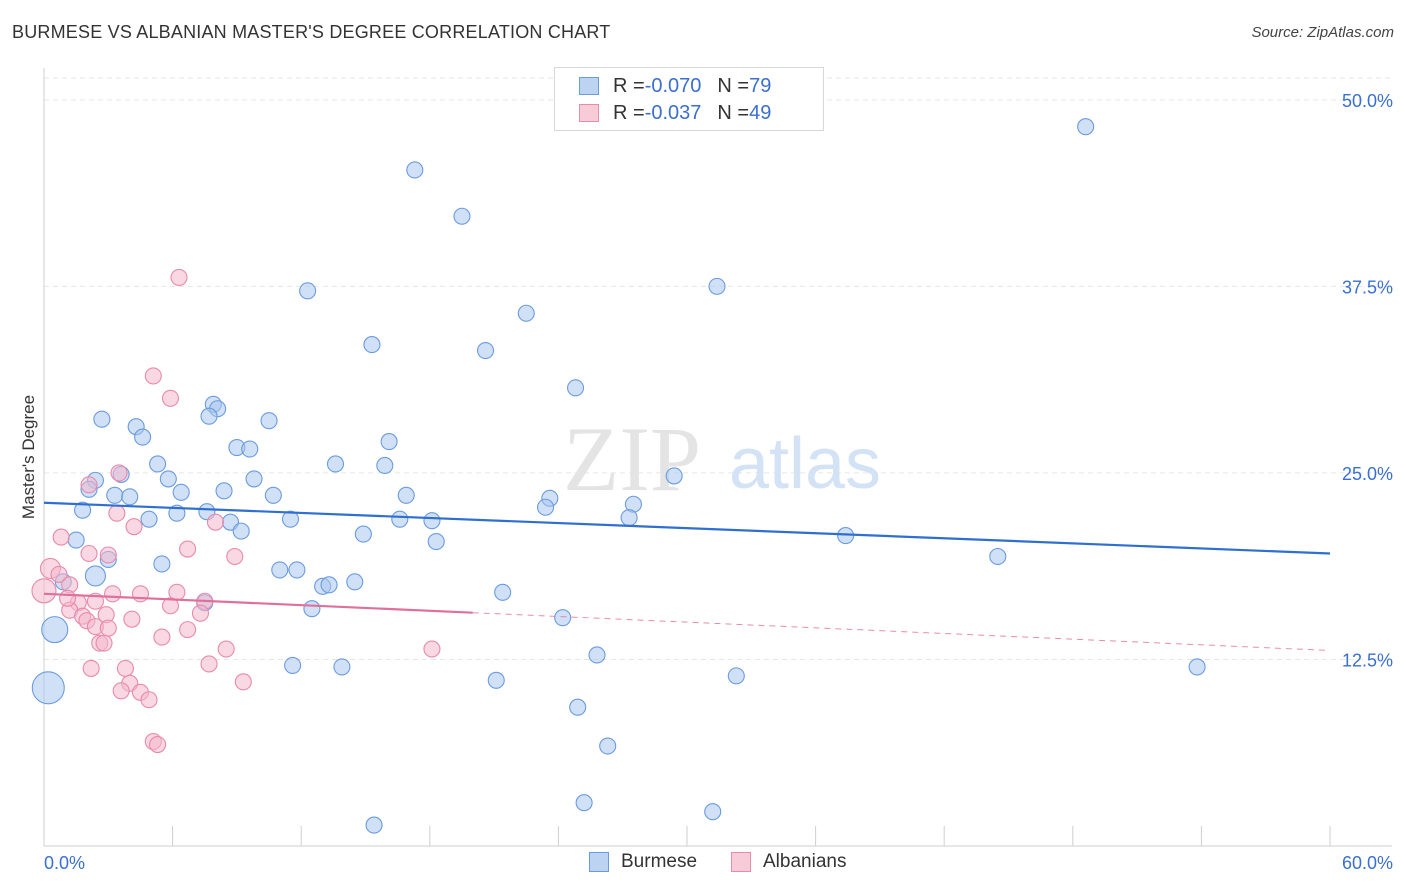 The image size is (1406, 892). Describe the element at coordinates (64, 863) in the screenshot. I see `x-tick-label: 0.0%` at that location.